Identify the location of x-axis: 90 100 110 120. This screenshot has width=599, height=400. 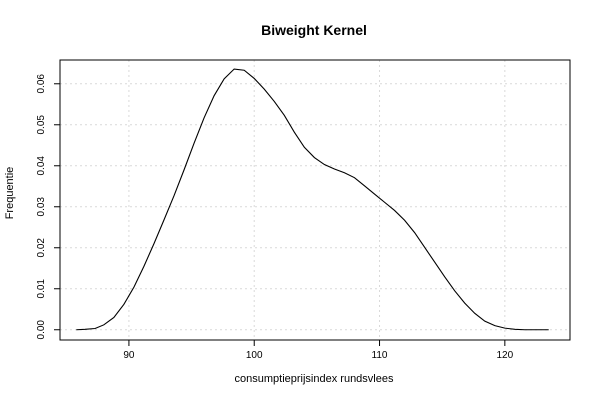
(318, 350).